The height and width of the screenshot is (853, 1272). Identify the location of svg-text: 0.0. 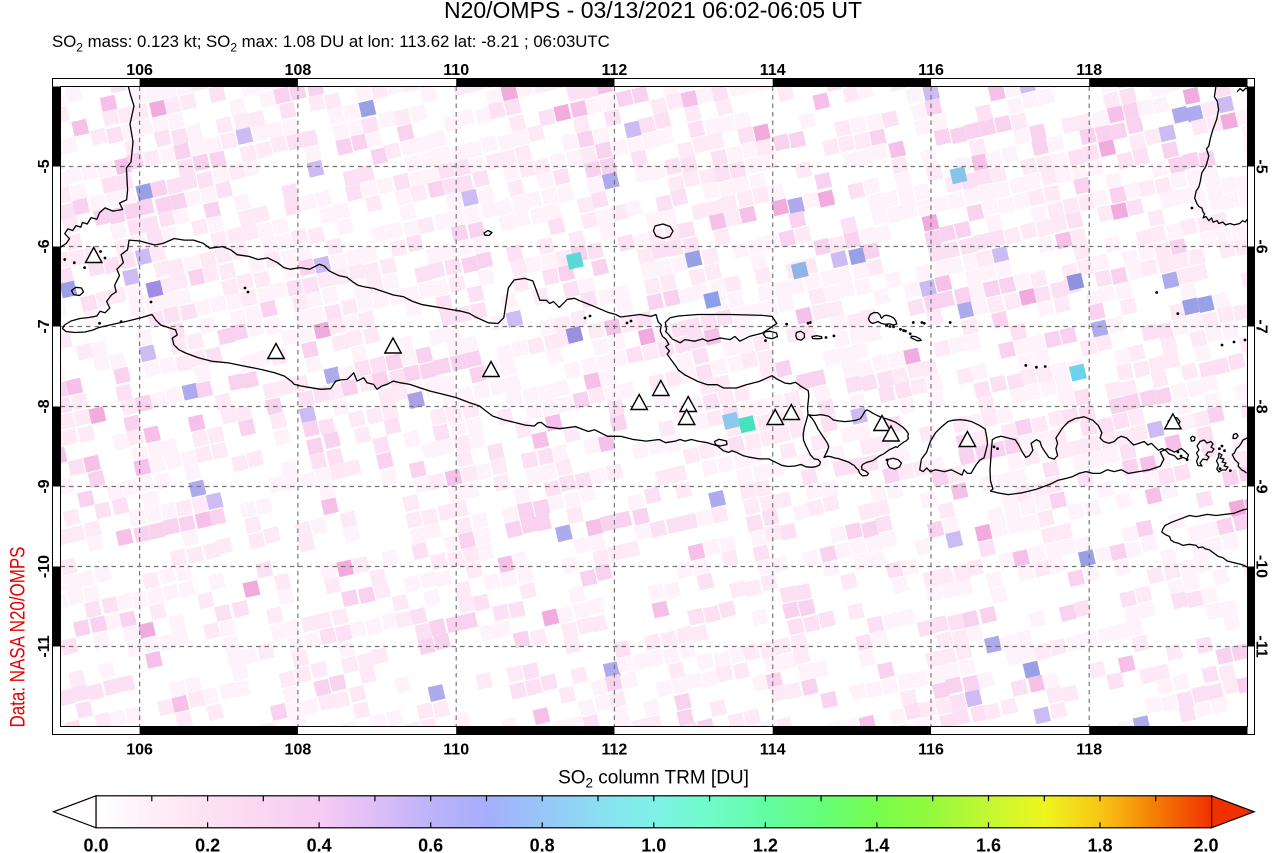
(95, 844).